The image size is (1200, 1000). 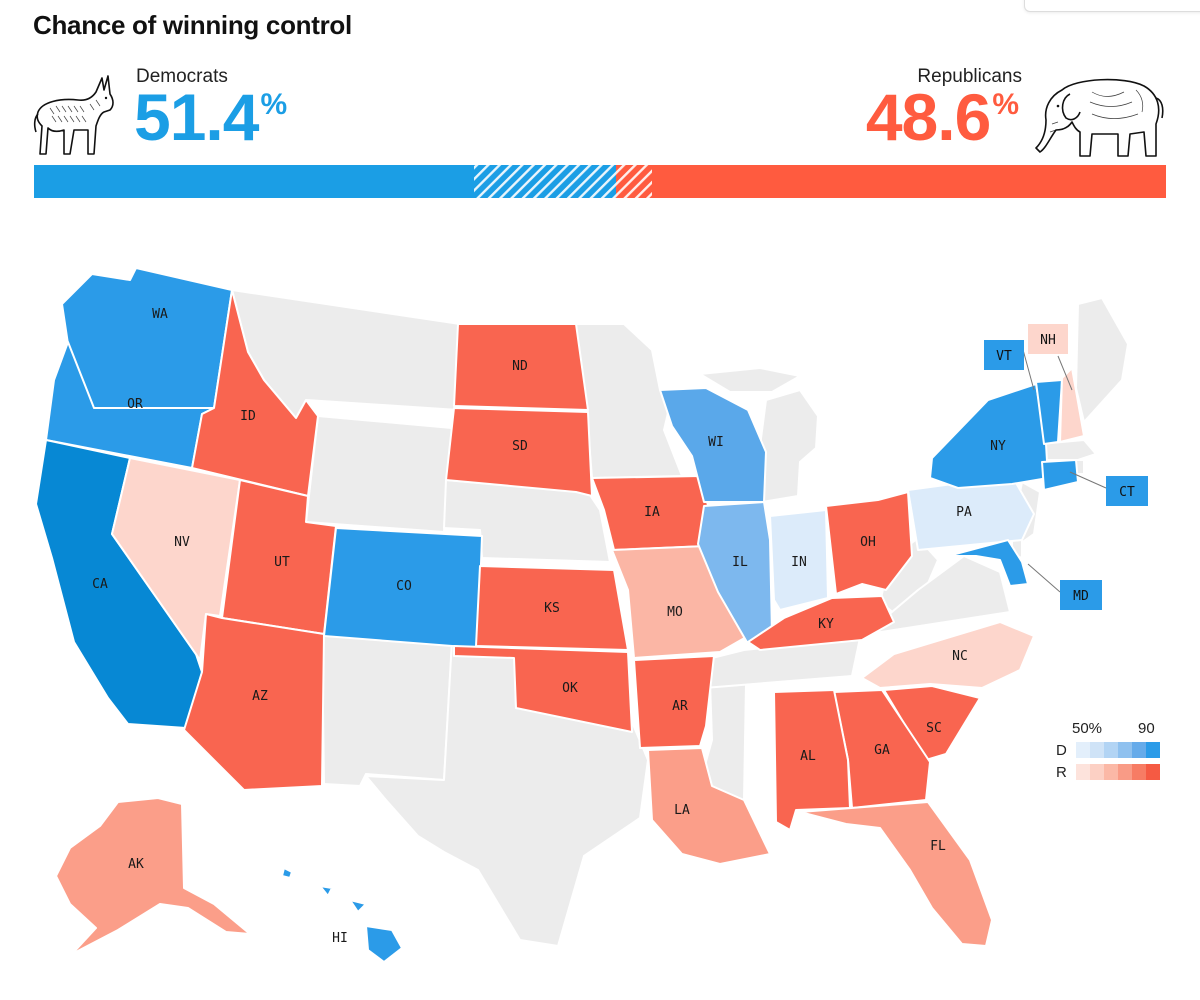 I want to click on state-label-ND: ND, so click(x=520, y=366).